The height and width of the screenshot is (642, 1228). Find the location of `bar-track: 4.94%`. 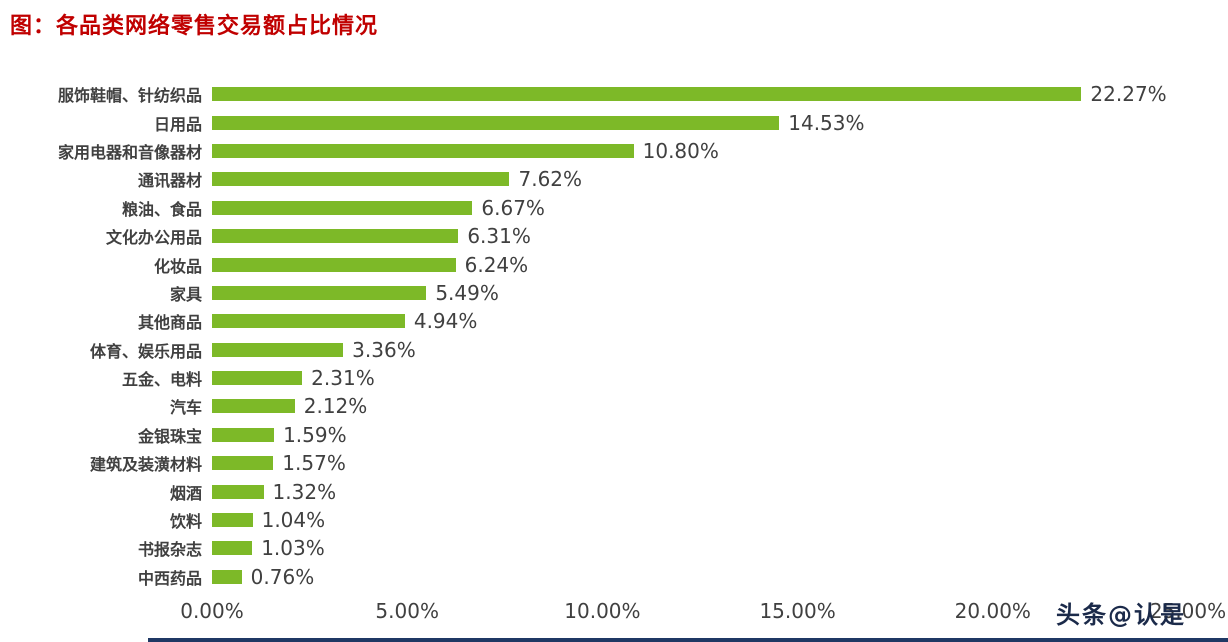

bar-track: 4.94% is located at coordinates (700, 321).